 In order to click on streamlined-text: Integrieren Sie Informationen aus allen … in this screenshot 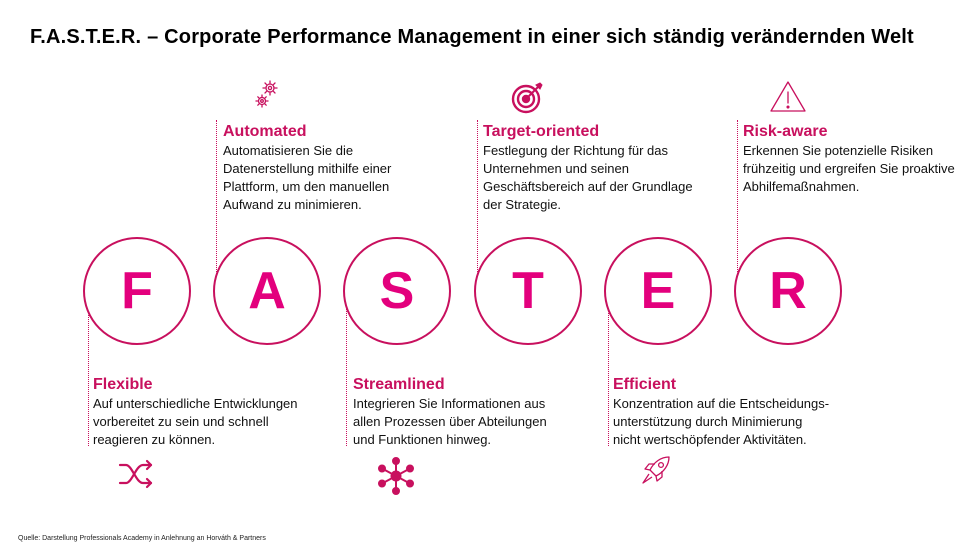, I will do `click(450, 421)`.